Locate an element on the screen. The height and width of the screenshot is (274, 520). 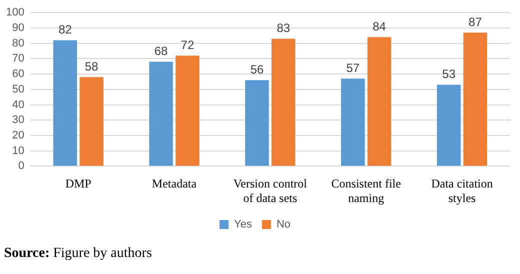
y-tick-label: 60 is located at coordinates (18, 74).